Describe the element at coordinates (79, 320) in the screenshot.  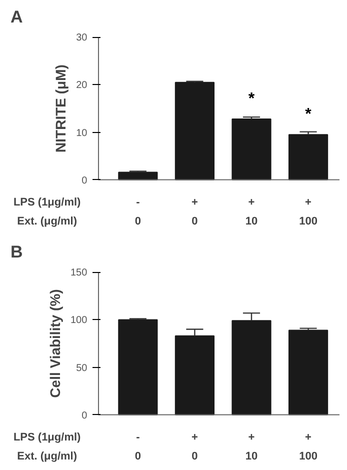
I see `y-tick-label: 100` at that location.